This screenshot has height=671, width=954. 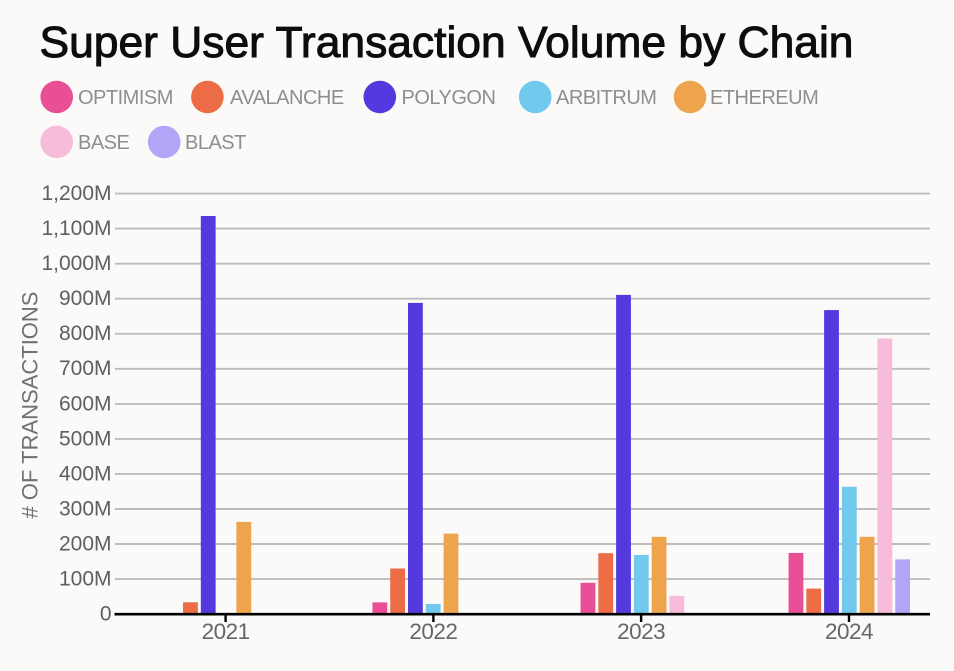 What do you see at coordinates (85, 579) in the screenshot?
I see `svg-text: 100M` at bounding box center [85, 579].